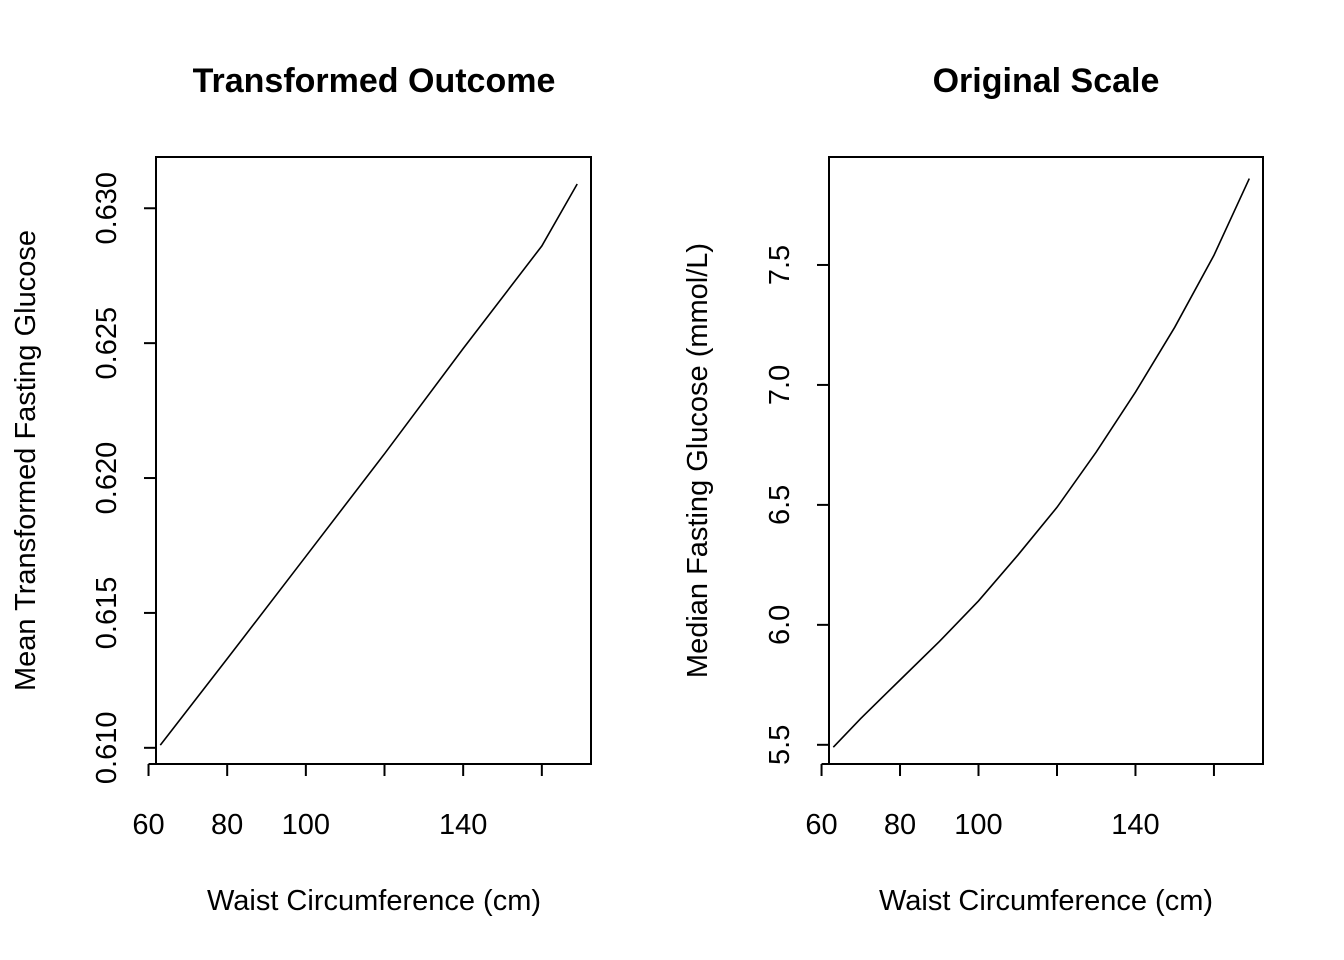 The width and height of the screenshot is (1344, 960). Describe the element at coordinates (698, 460) in the screenshot. I see `y-axis-label: Median Fasting Glucose (mmol/L)` at that location.